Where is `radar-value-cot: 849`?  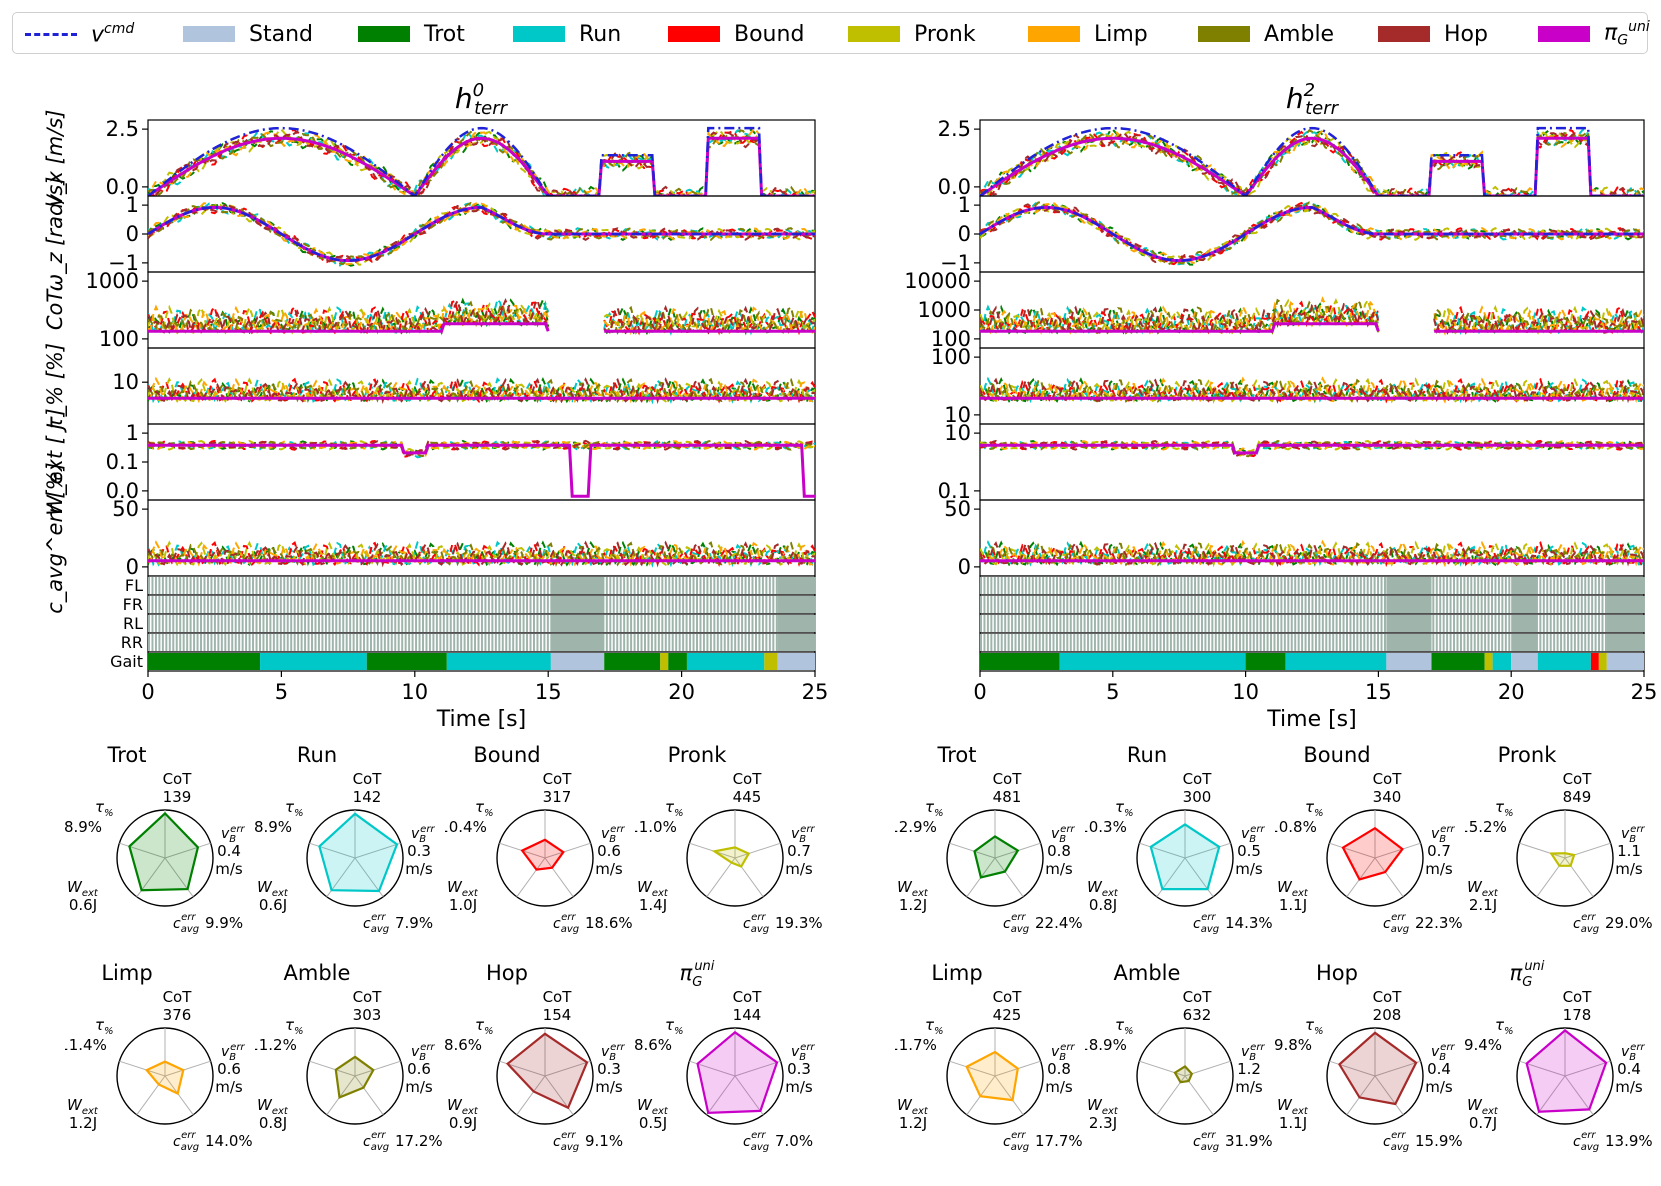
radar-value-cot: 849 is located at coordinates (1577, 797).